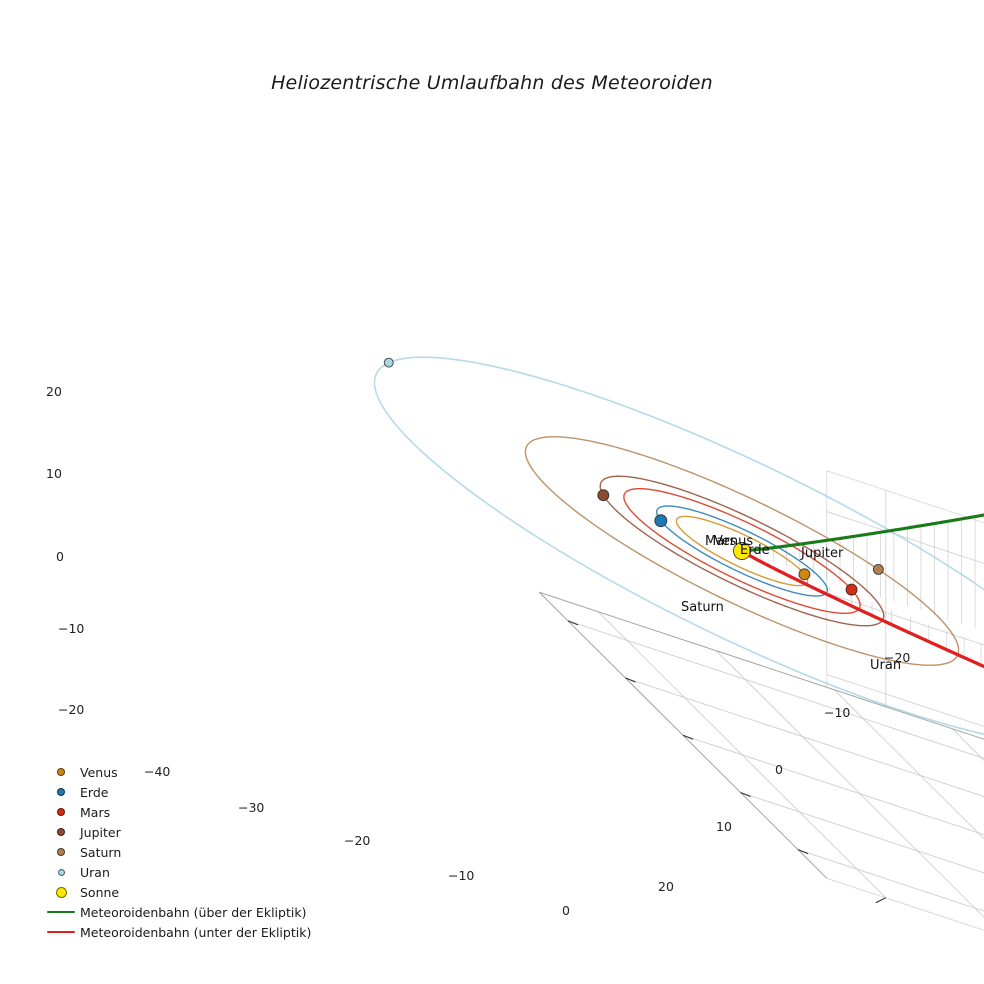 The width and height of the screenshot is (984, 984). What do you see at coordinates (702, 607) in the screenshot?
I see `body-label-saturn: Saturn` at bounding box center [702, 607].